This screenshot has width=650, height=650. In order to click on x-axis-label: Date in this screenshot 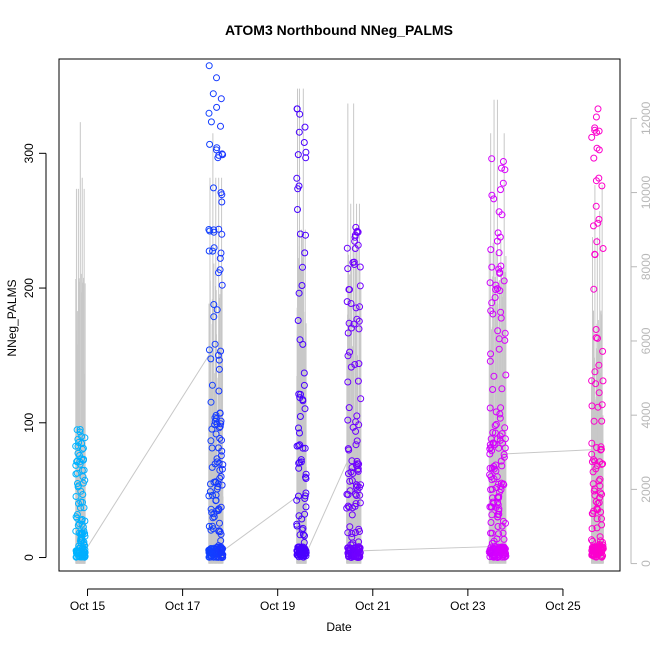, I will do `click(339, 627)`.